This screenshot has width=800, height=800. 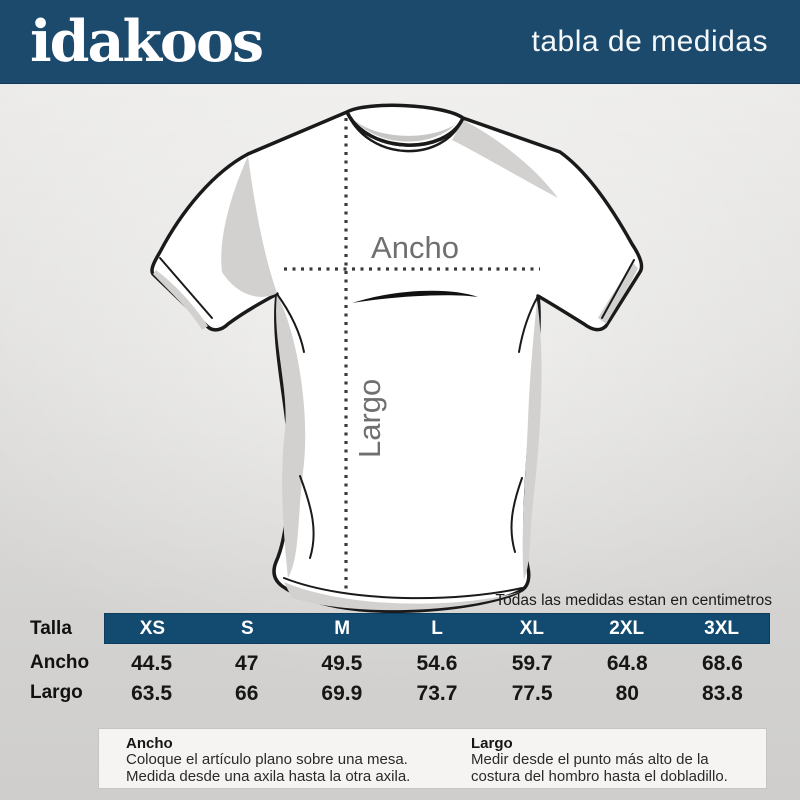 What do you see at coordinates (415, 247) in the screenshot?
I see `width-label: Ancho` at bounding box center [415, 247].